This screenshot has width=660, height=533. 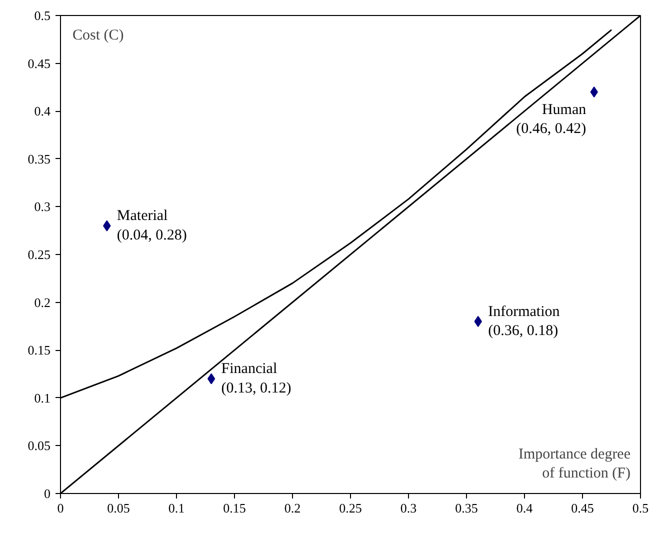 What do you see at coordinates (118, 508) in the screenshot?
I see `x-tick-label: 0.05` at bounding box center [118, 508].